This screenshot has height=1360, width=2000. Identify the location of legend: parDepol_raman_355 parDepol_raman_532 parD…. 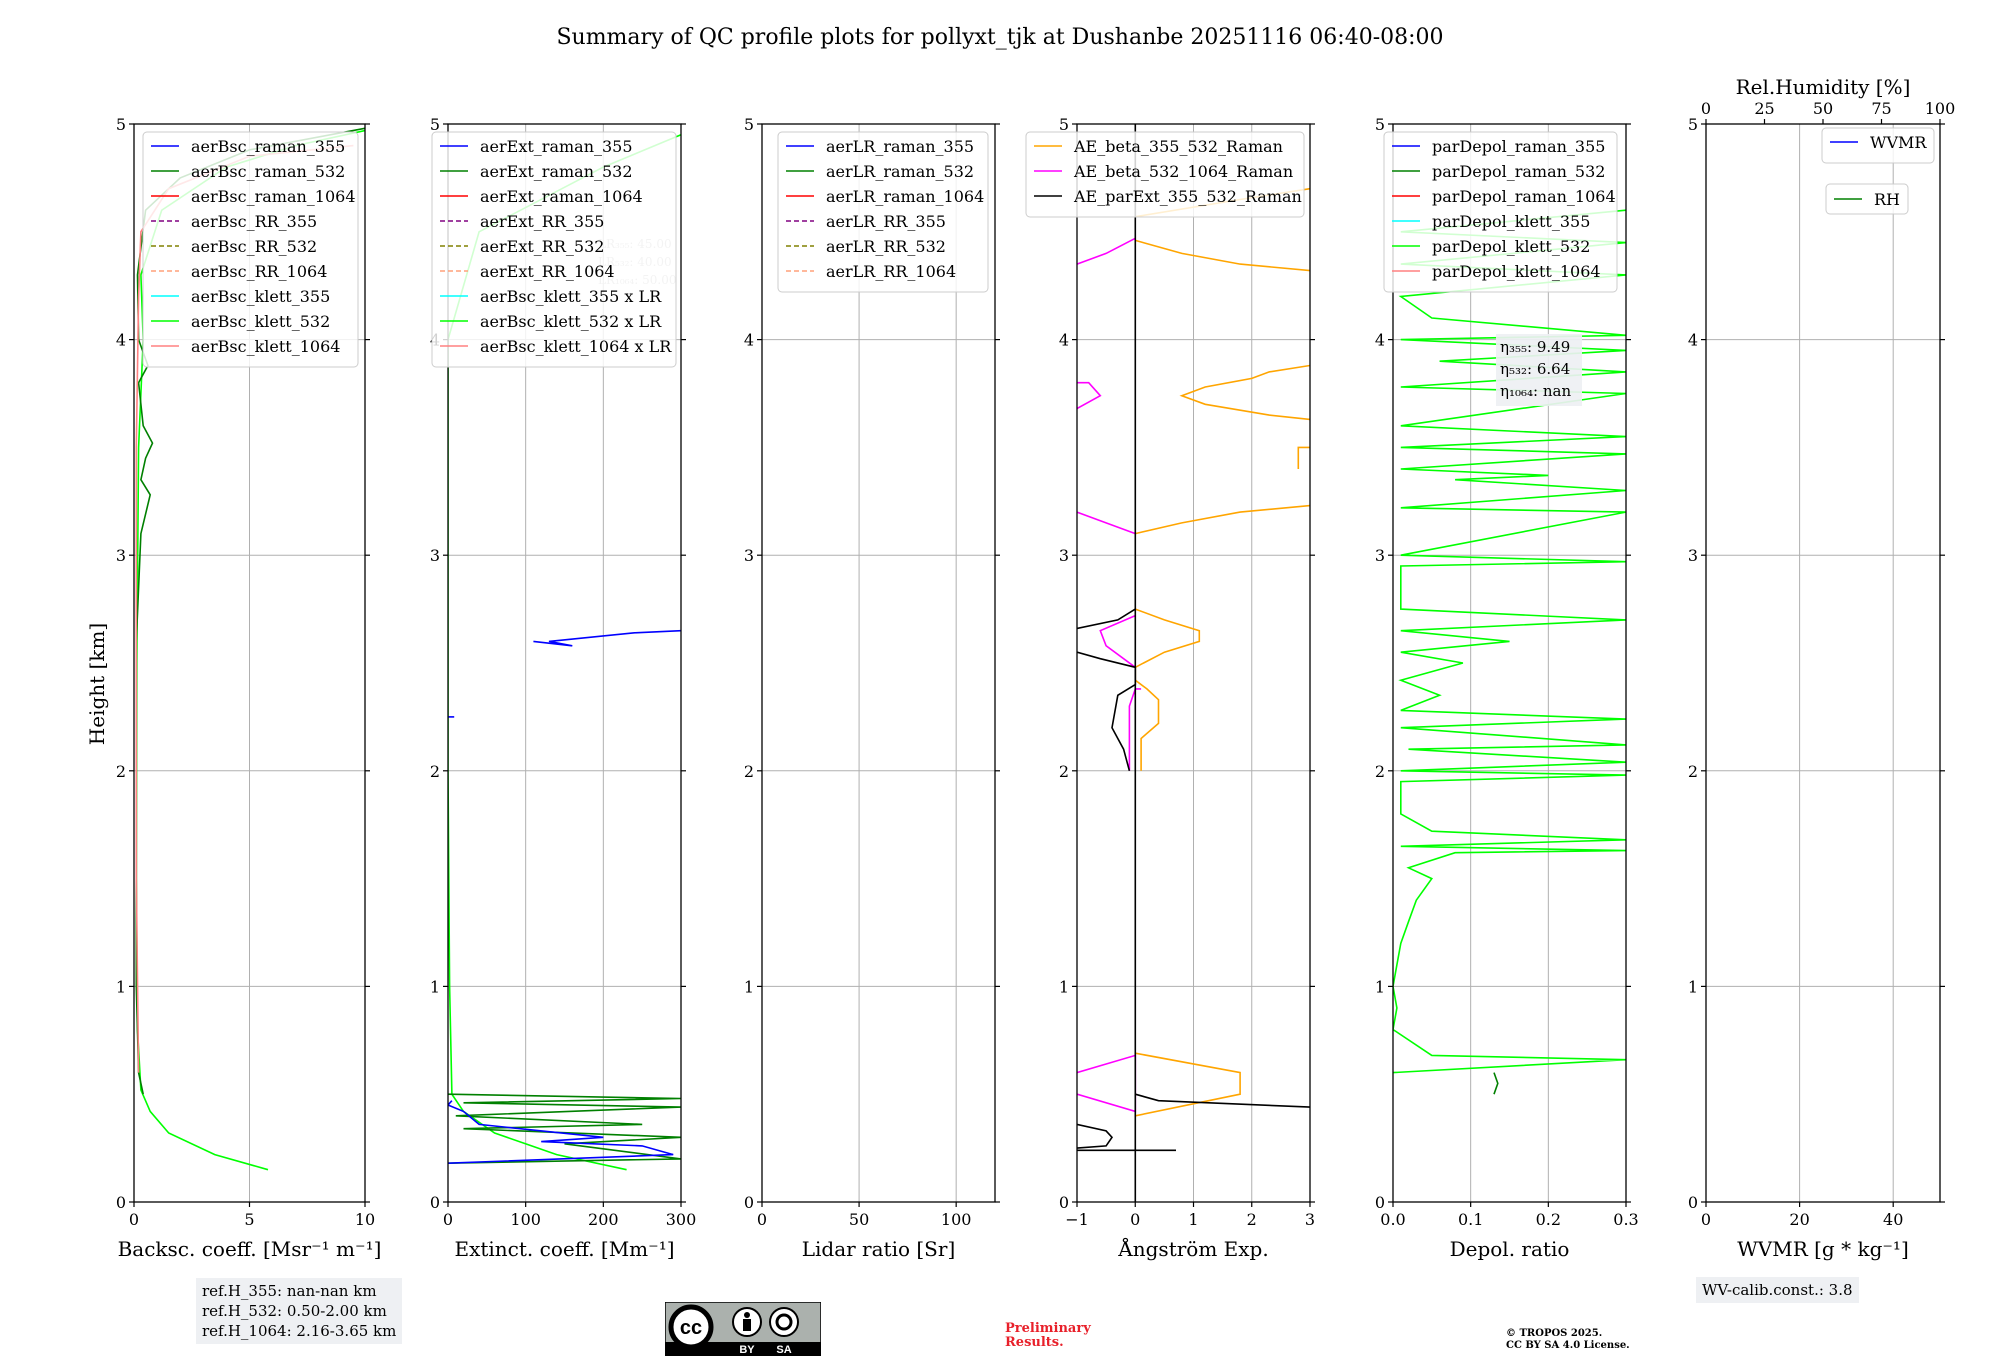
(1500, 212).